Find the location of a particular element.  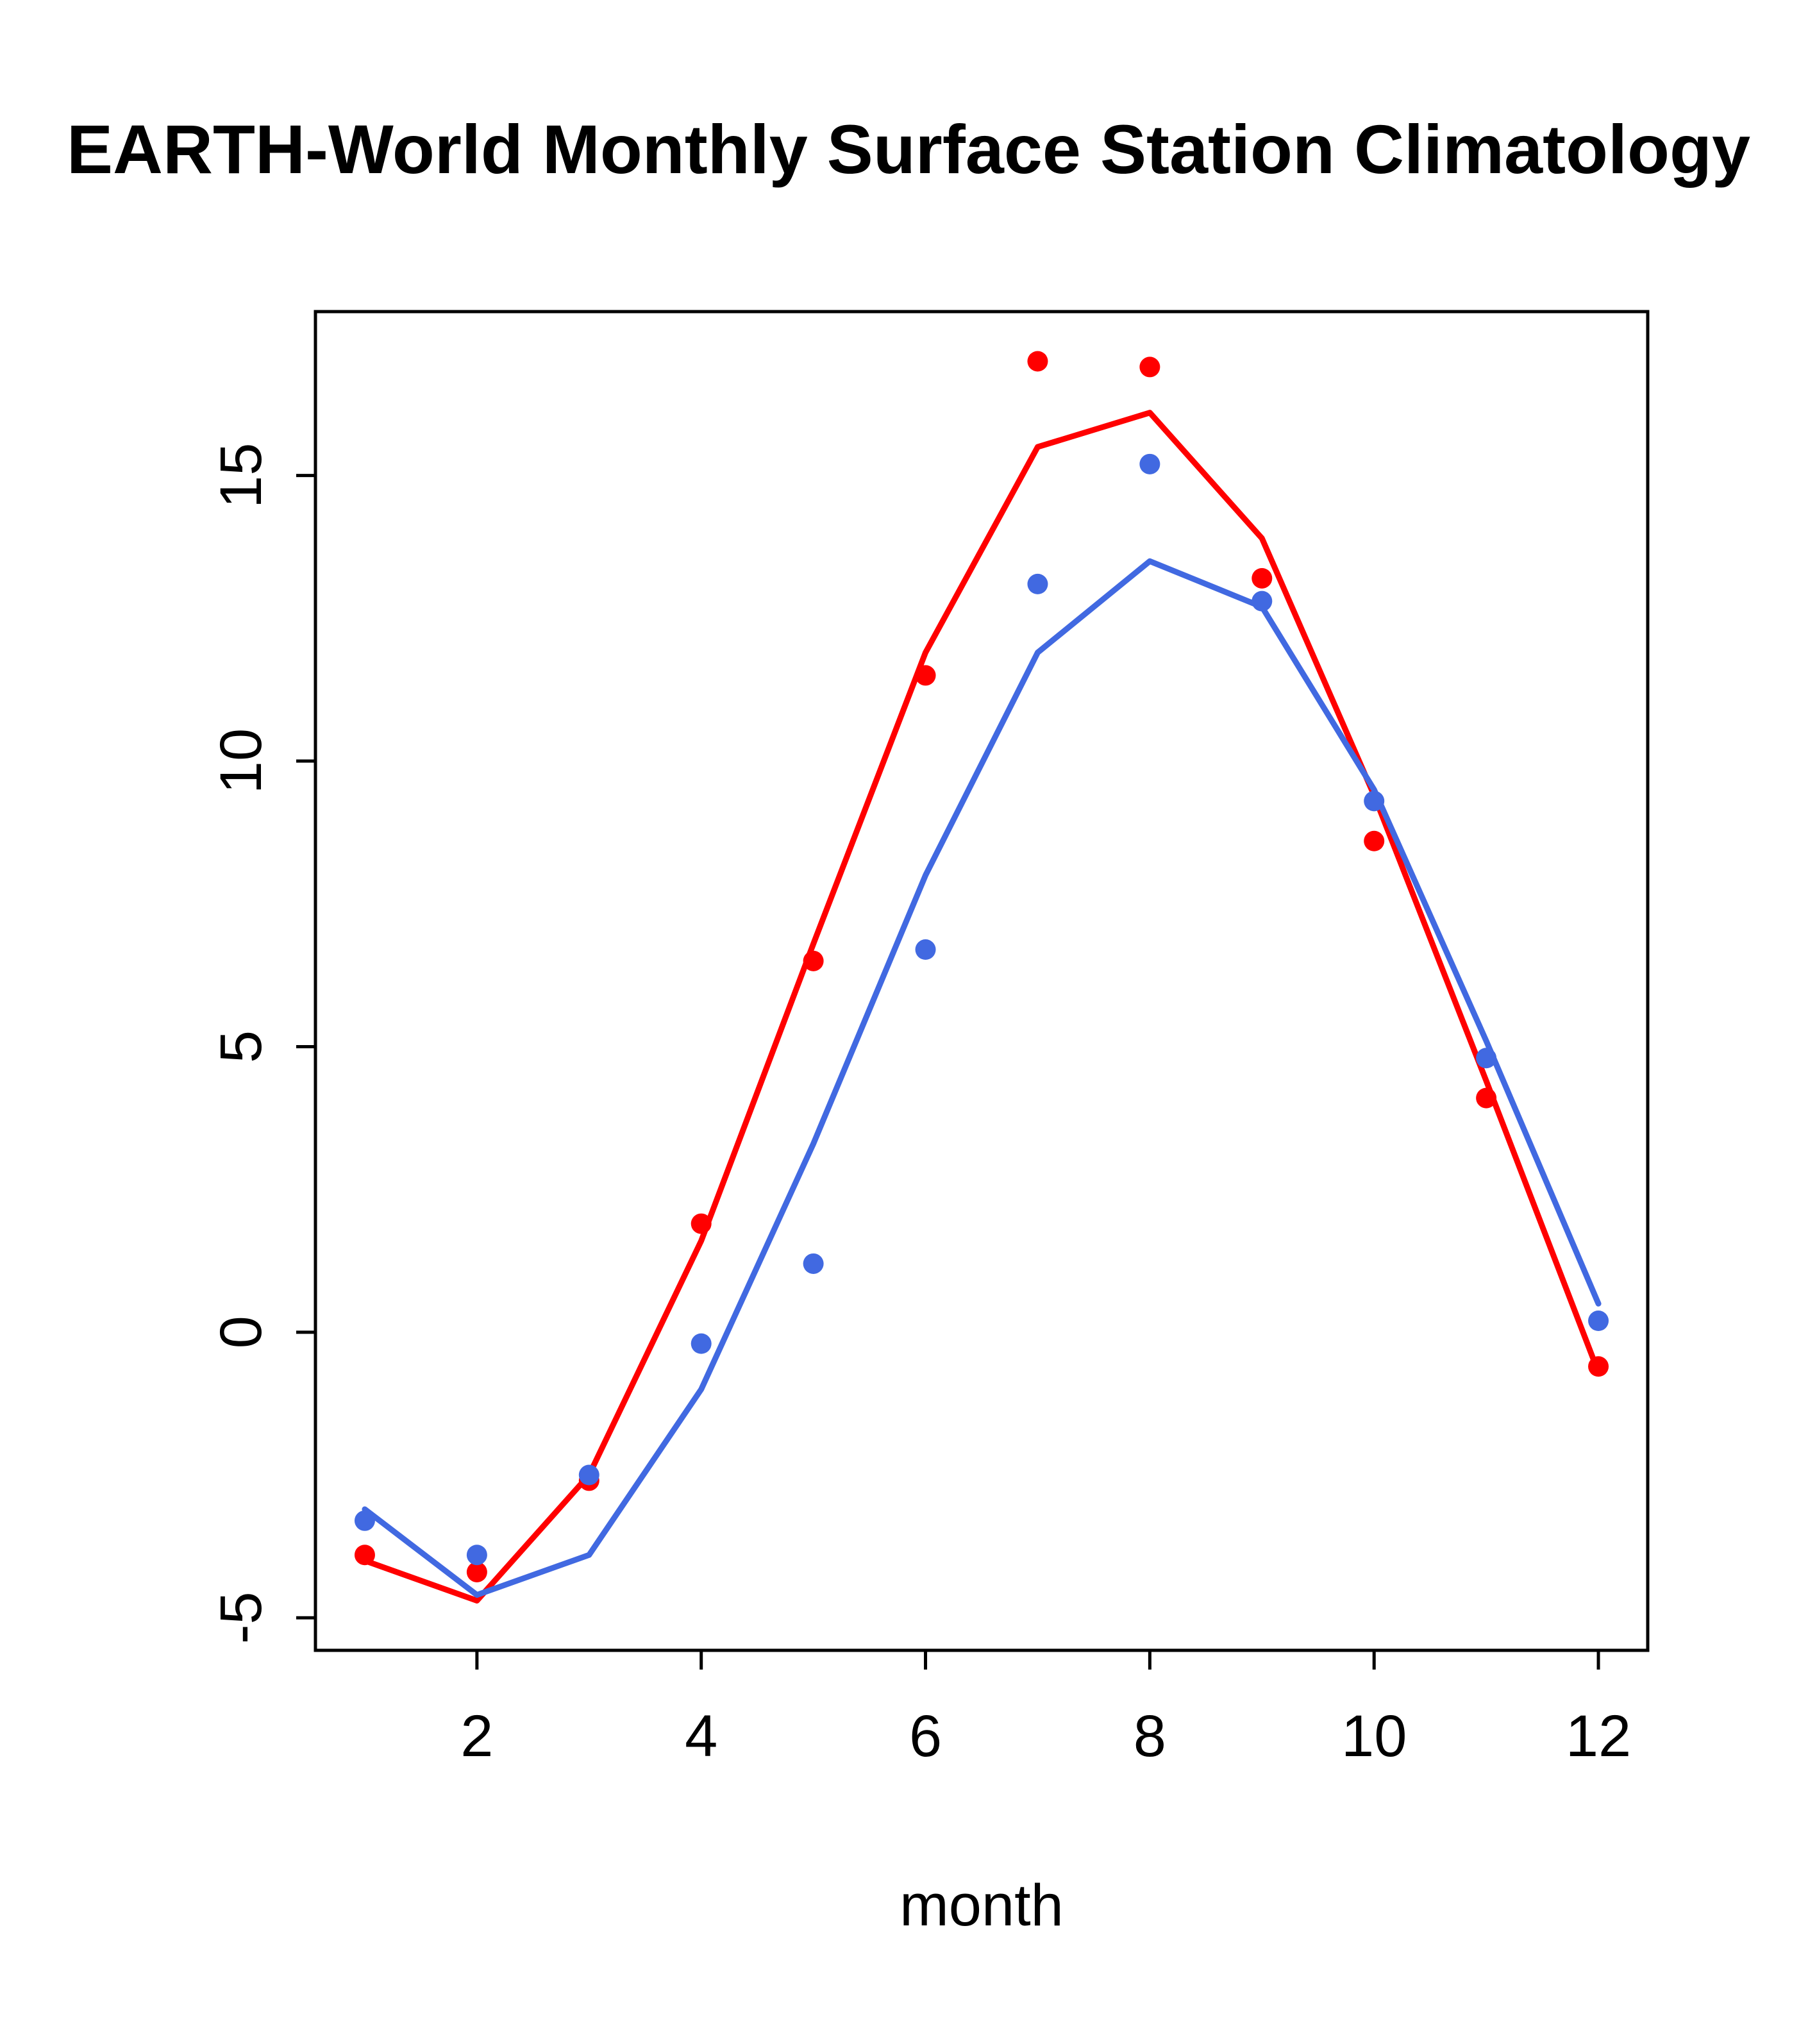

y-tick-label: 5 is located at coordinates (241, 1046).